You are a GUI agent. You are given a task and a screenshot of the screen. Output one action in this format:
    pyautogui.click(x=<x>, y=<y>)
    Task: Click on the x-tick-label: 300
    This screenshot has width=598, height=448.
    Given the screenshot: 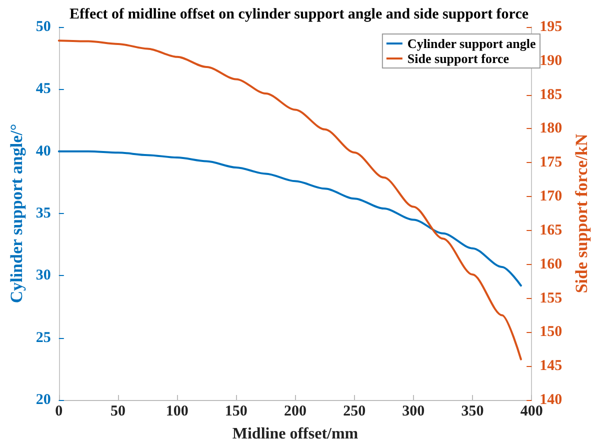 What is the action you would take?
    pyautogui.click(x=413, y=412)
    